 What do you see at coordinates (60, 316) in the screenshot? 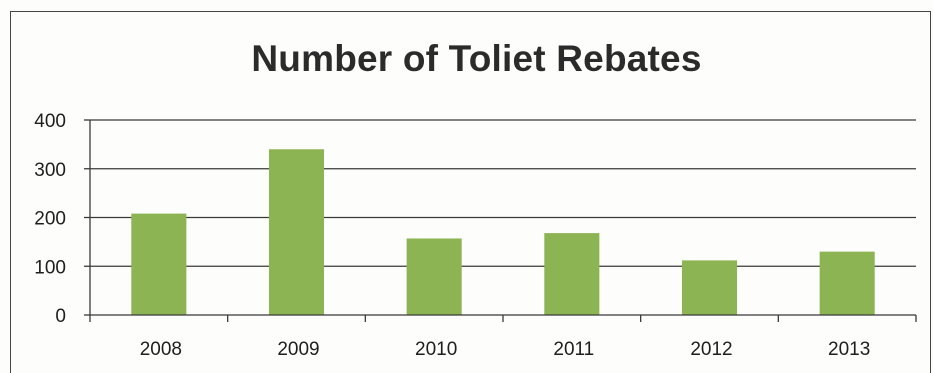
I see `y-tick-label: 0` at bounding box center [60, 316].